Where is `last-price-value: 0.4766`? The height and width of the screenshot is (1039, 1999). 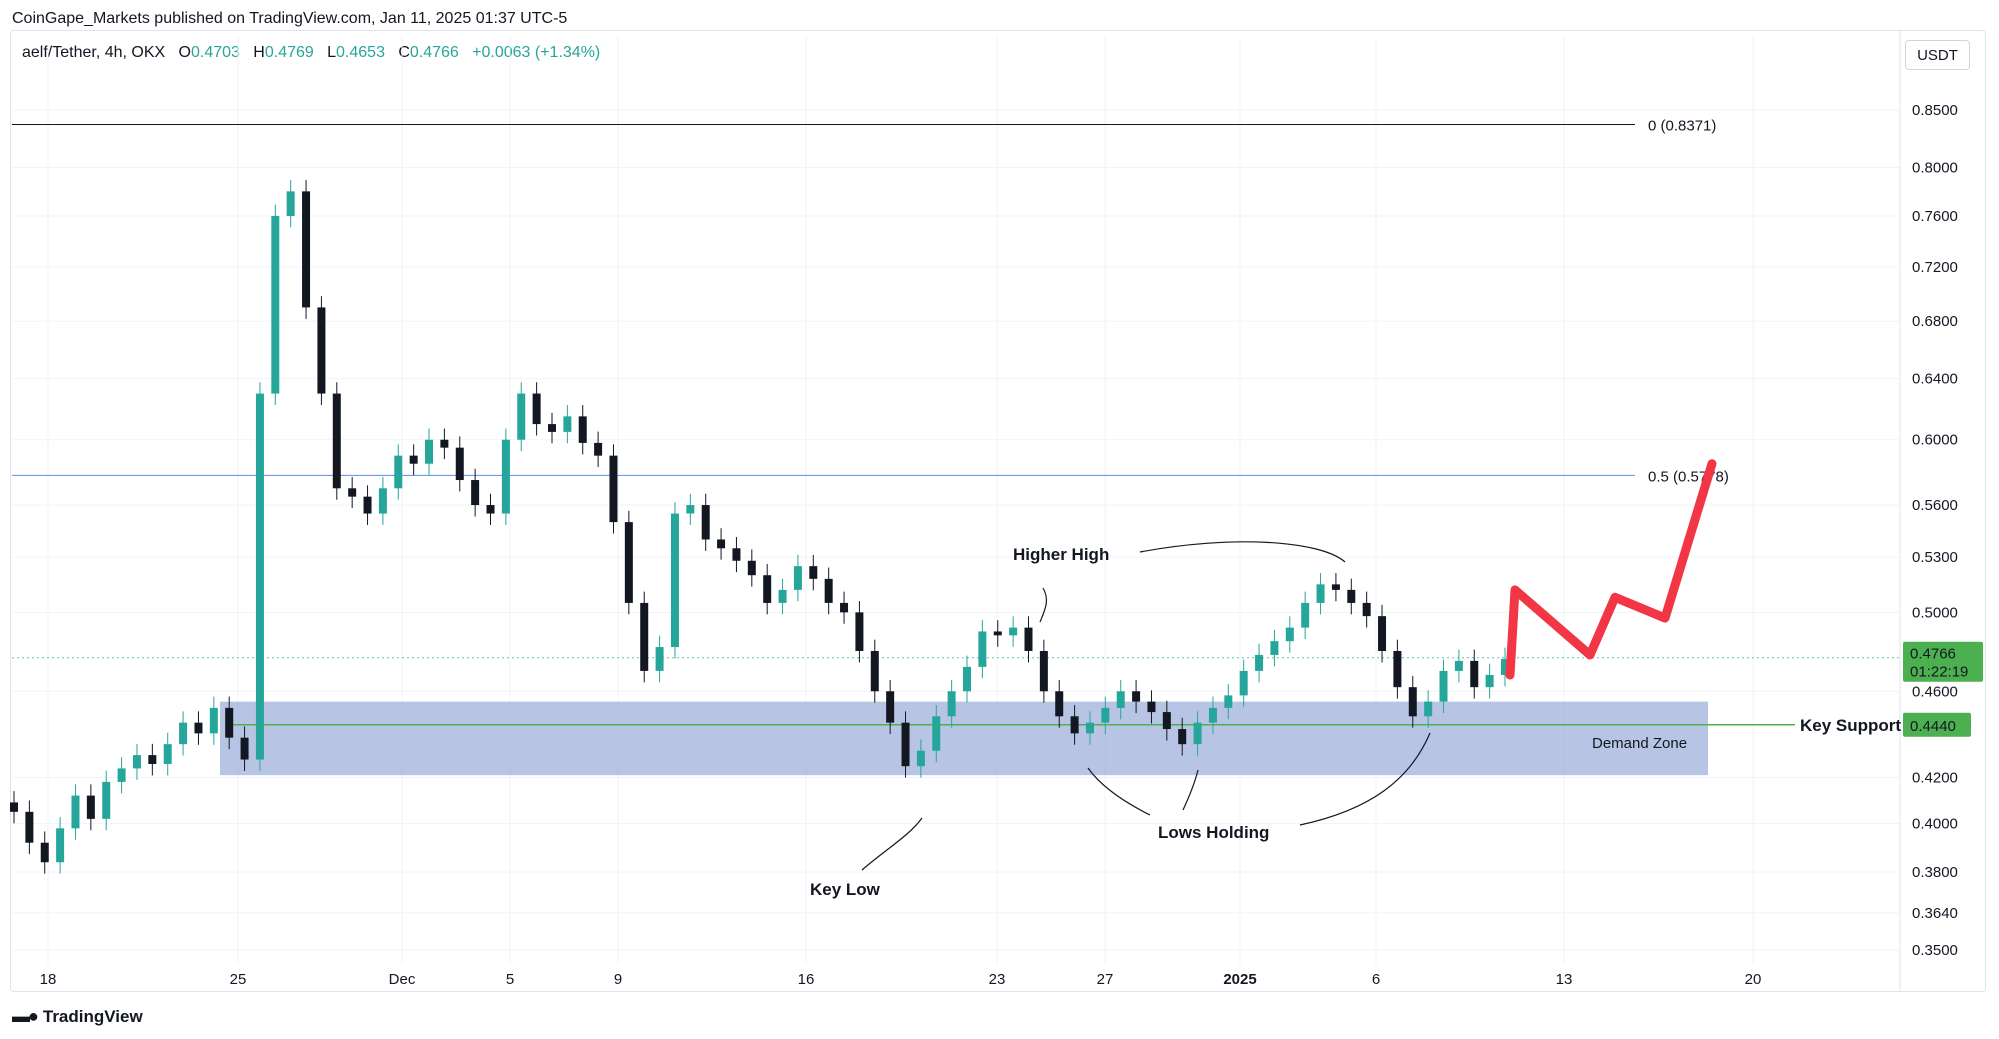
last-price-value: 0.4766 is located at coordinates (1933, 654).